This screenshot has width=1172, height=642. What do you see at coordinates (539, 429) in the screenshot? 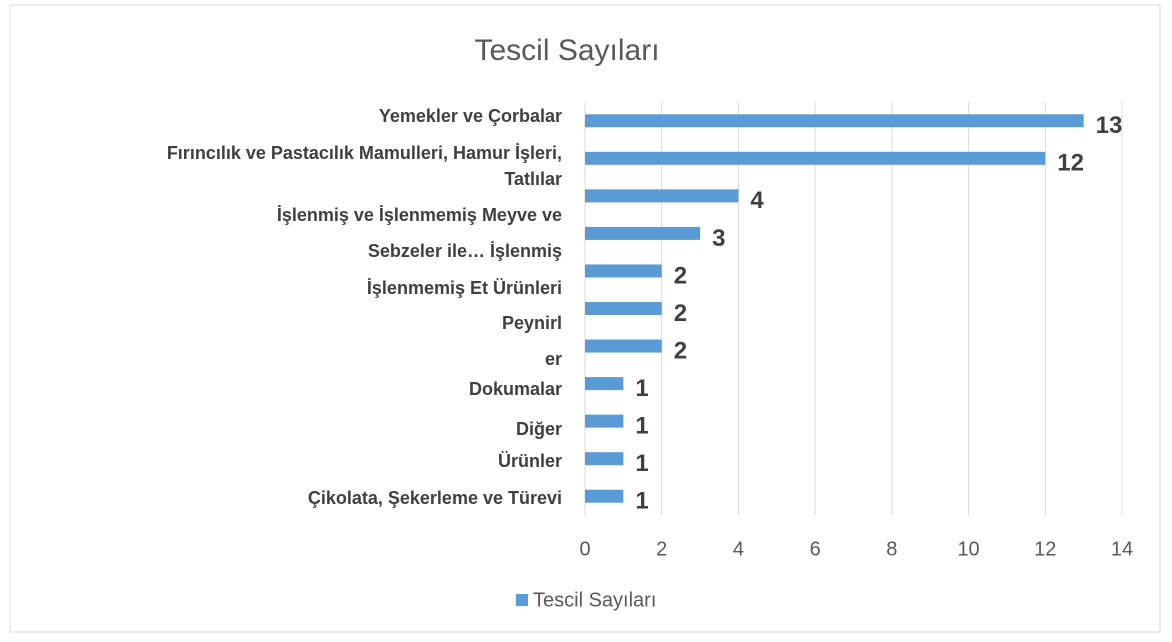
I see `y-tick-label: Diğer` at bounding box center [539, 429].